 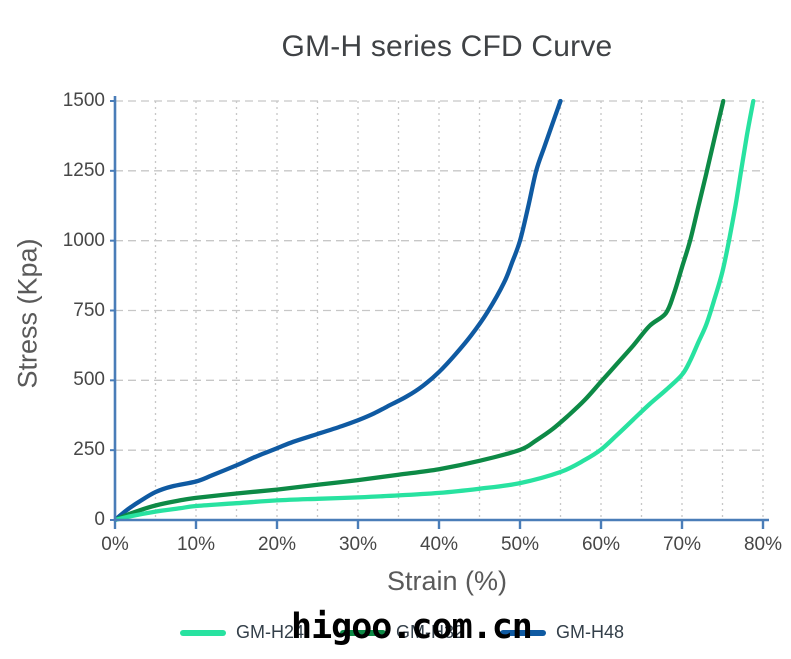 I want to click on x-tick-label: 70%, so click(x=682, y=544).